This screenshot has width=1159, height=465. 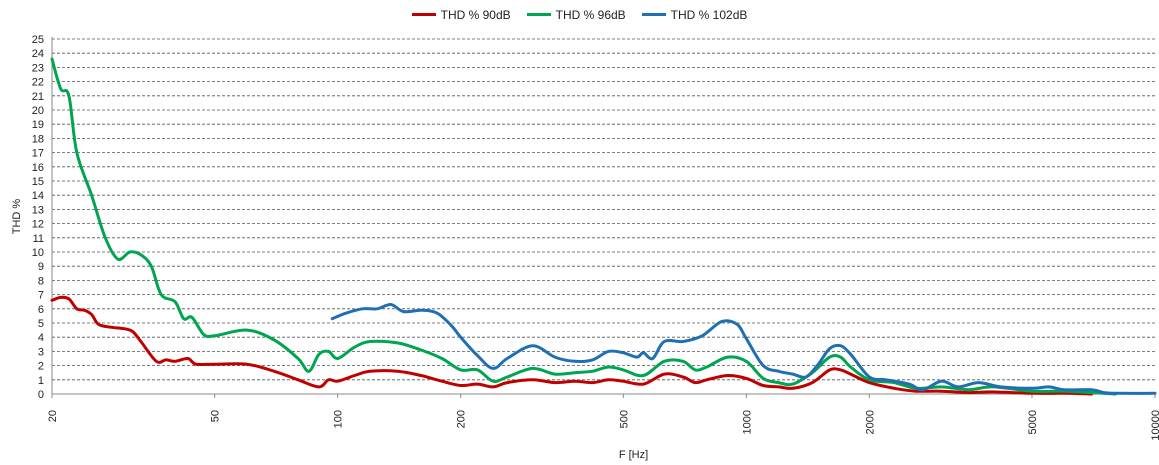 What do you see at coordinates (747, 422) in the screenshot?
I see `x-tick-label: 1000` at bounding box center [747, 422].